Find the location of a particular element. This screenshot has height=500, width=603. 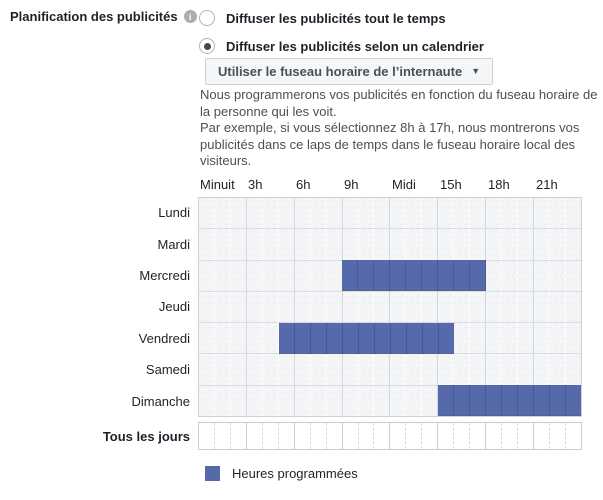

radio-unselected-icon is located at coordinates (207, 18).